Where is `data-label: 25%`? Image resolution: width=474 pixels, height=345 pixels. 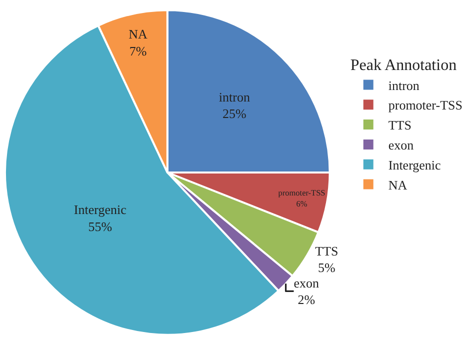 data-label: 25% is located at coordinates (234, 114).